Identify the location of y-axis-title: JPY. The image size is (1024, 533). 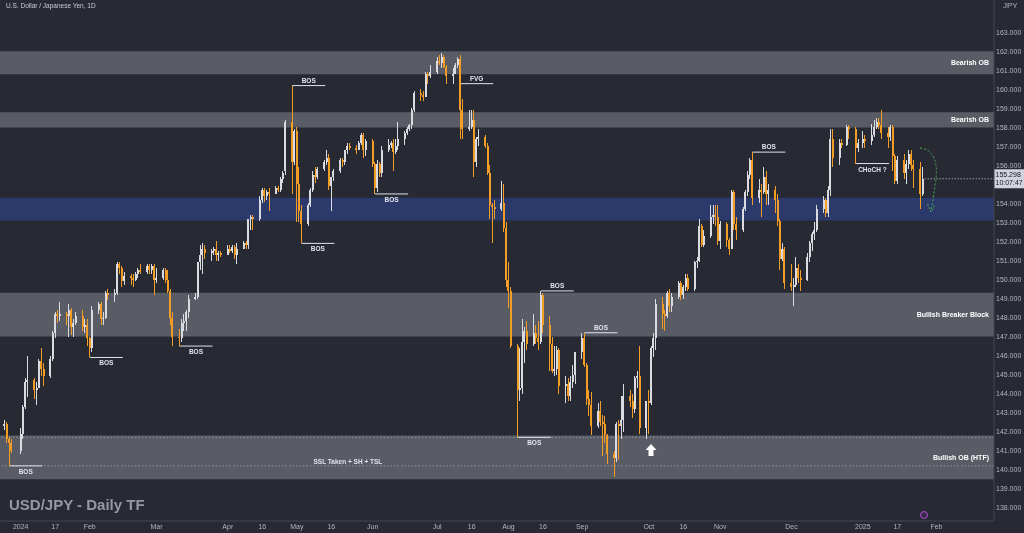
(1010, 5).